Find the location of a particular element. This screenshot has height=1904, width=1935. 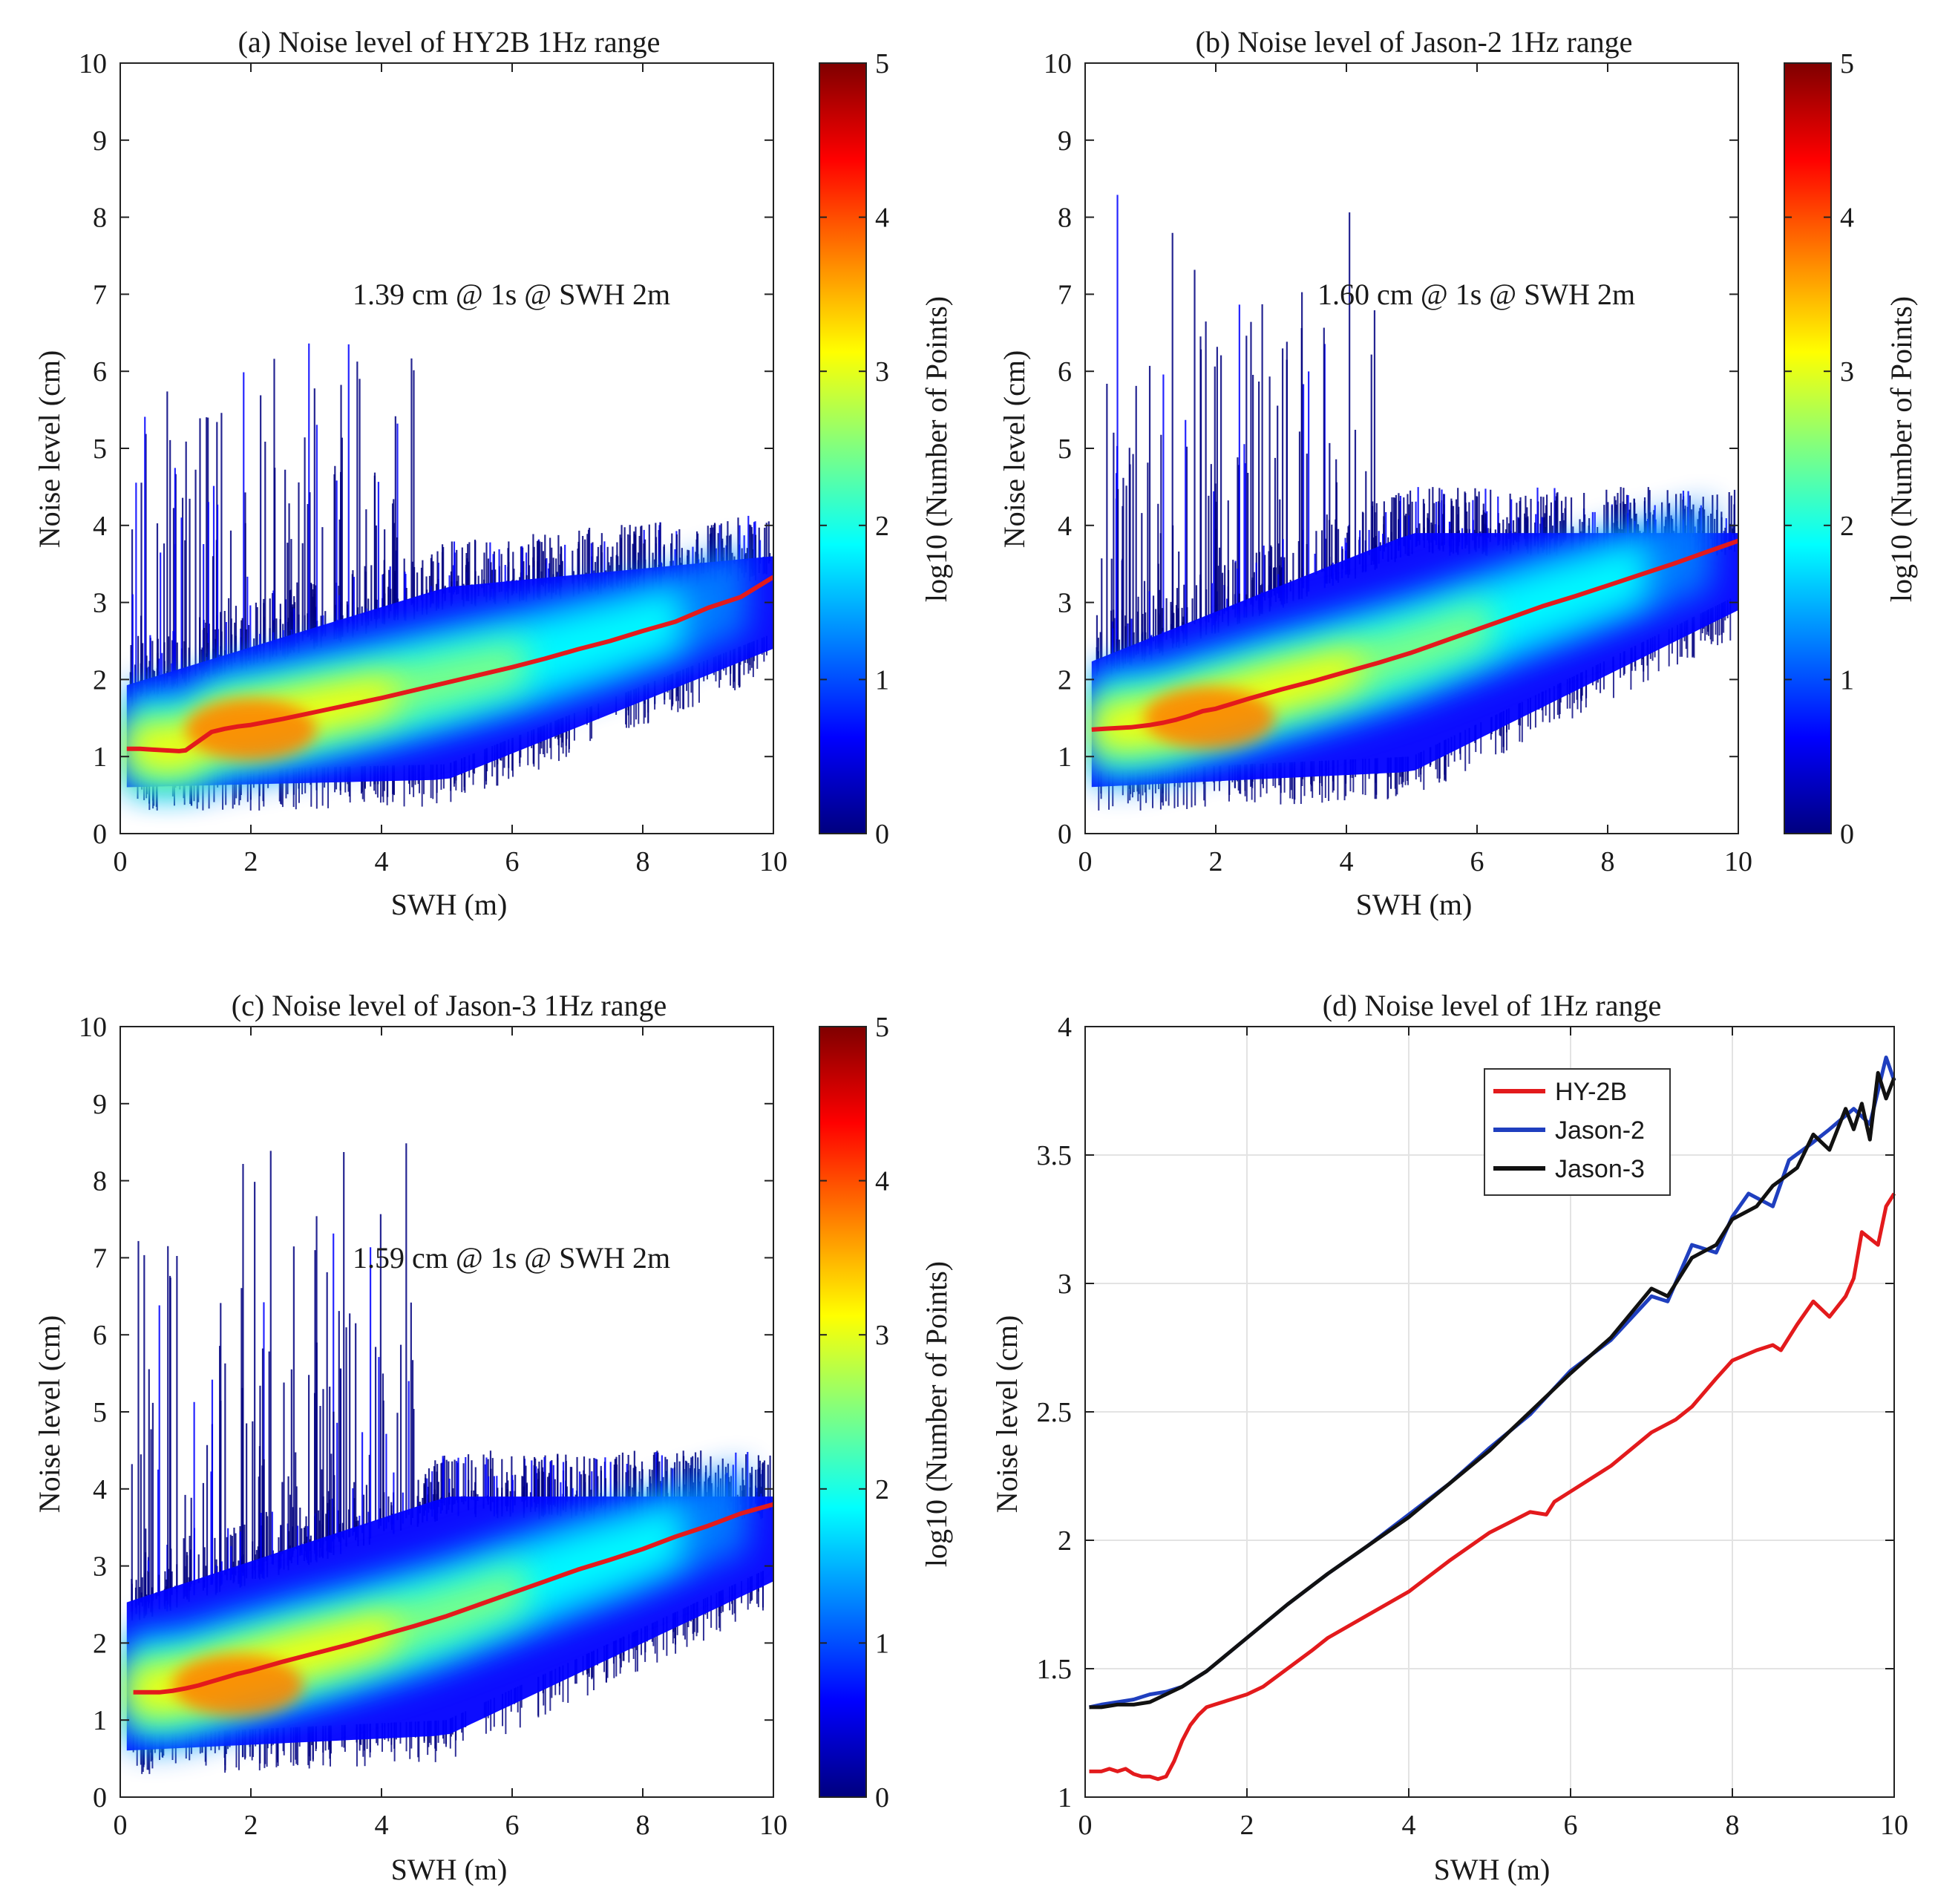

panel-c-ytick-label: 9 is located at coordinates (100, 1104).